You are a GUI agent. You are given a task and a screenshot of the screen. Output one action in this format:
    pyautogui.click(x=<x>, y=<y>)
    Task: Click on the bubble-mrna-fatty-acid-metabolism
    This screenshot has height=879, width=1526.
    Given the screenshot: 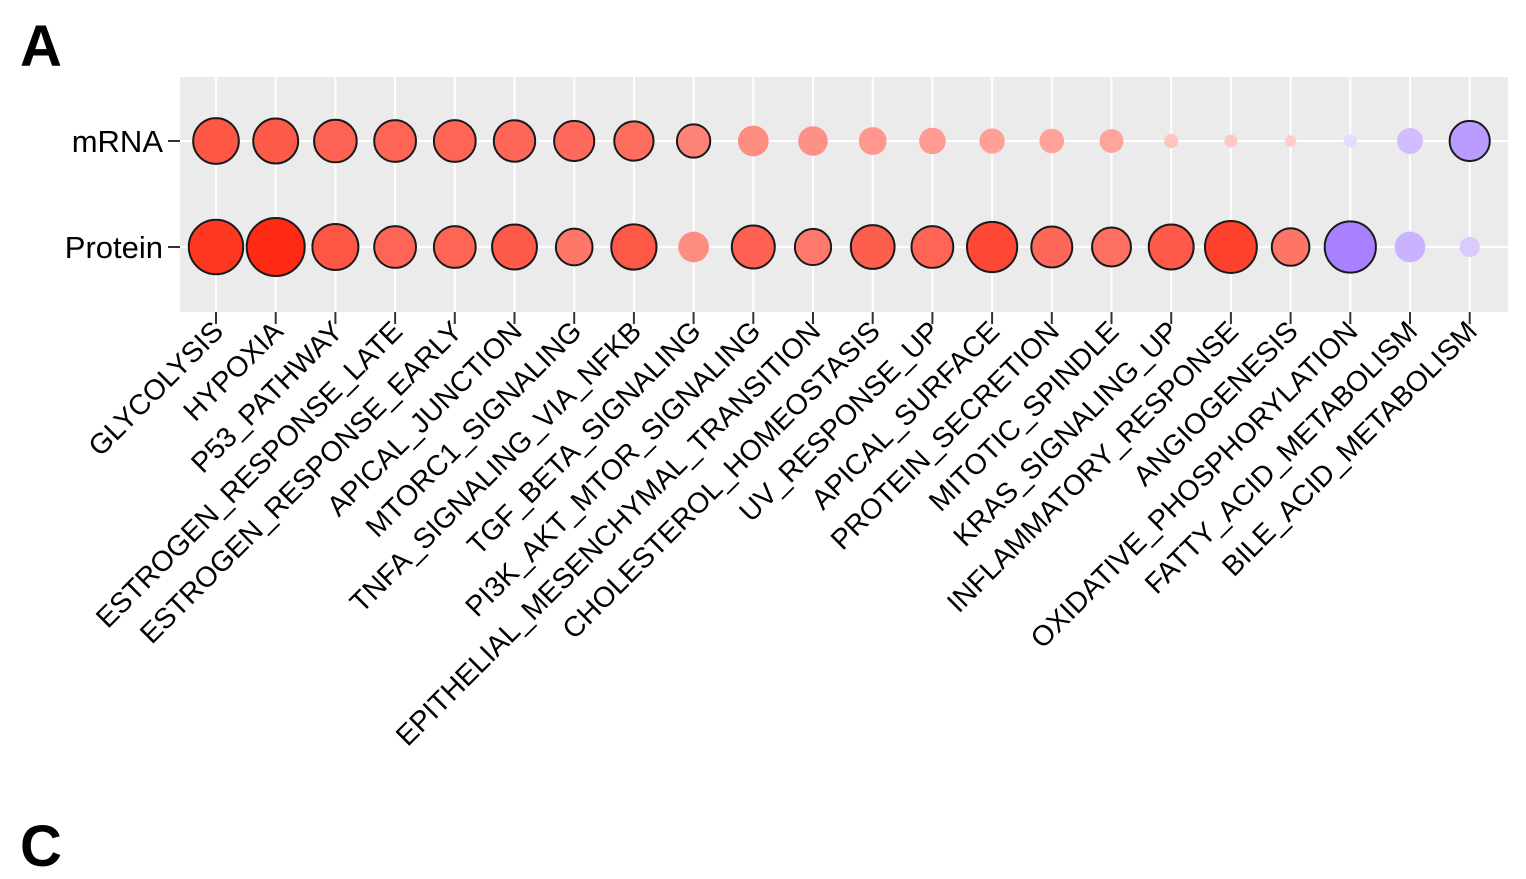 What is the action you would take?
    pyautogui.click(x=1410, y=141)
    